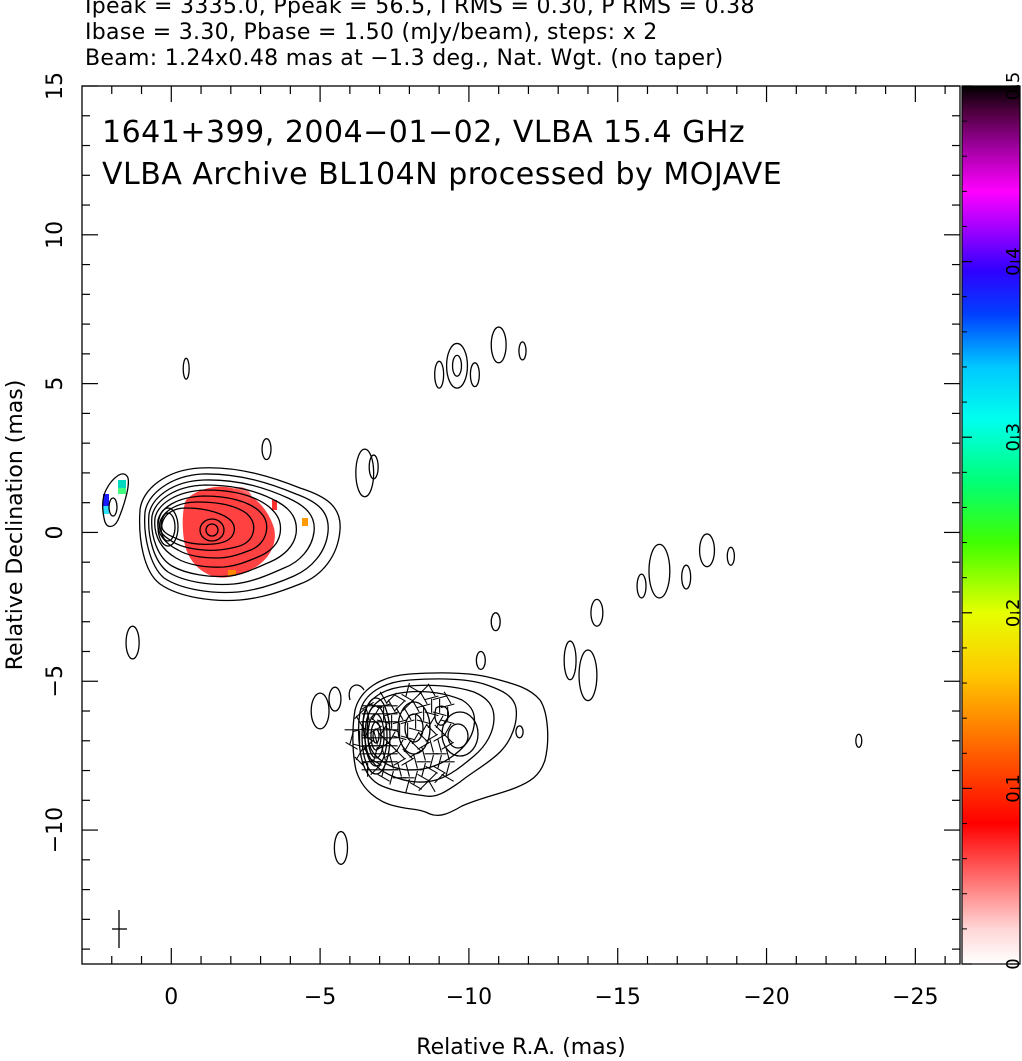 This screenshot has height=1061, width=1022. Describe the element at coordinates (55, 532) in the screenshot. I see `y-tick-label: 0` at that location.